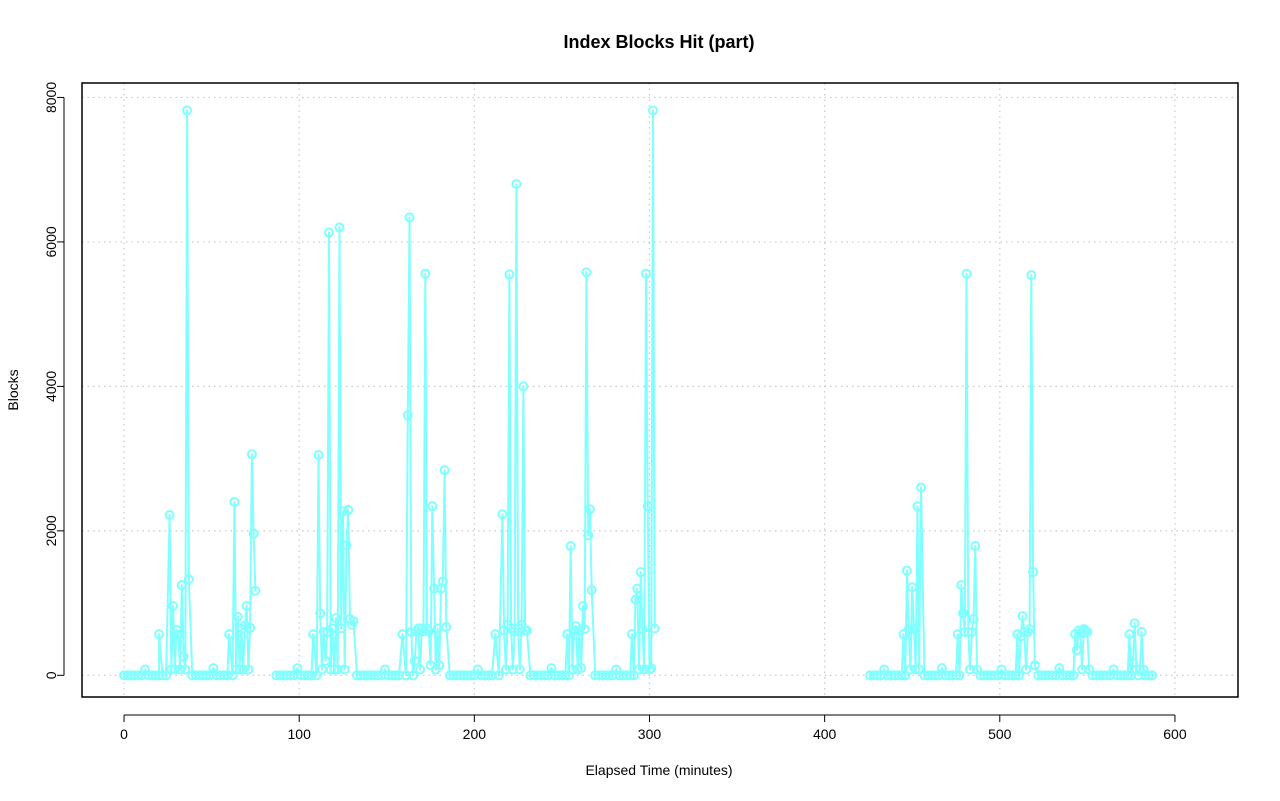 This screenshot has height=801, width=1280. What do you see at coordinates (658, 770) in the screenshot?
I see `x-axis-label: Elapsed Time (minutes)` at bounding box center [658, 770].